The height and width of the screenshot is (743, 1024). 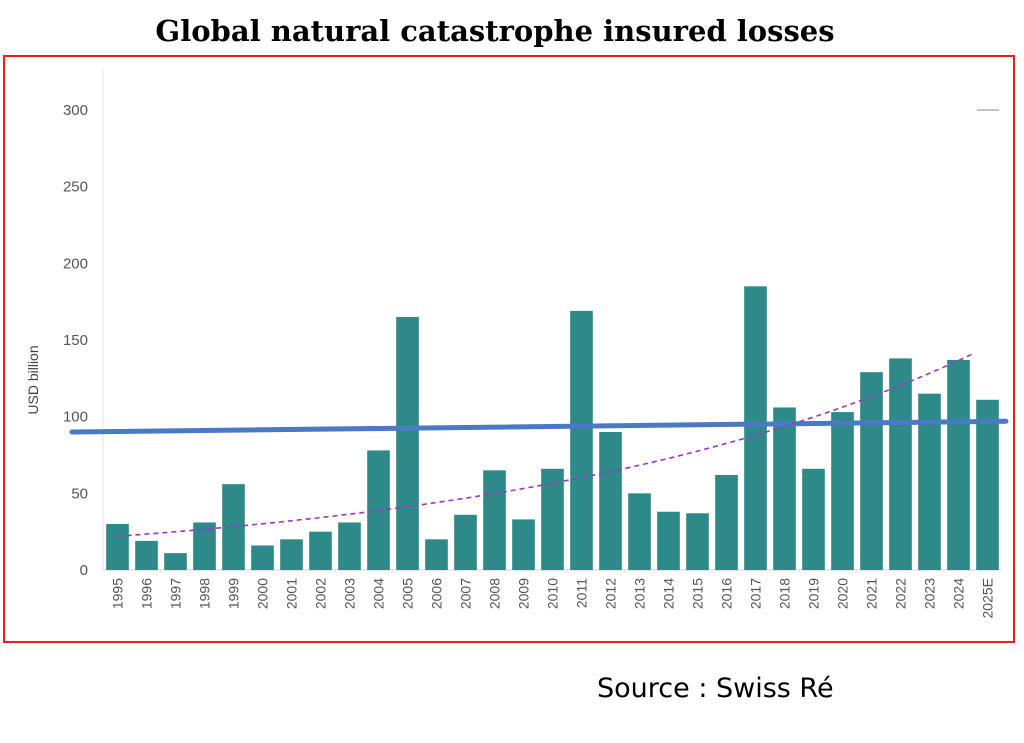 What do you see at coordinates (930, 593) in the screenshot?
I see `x-tick-label: 2023` at bounding box center [930, 593].